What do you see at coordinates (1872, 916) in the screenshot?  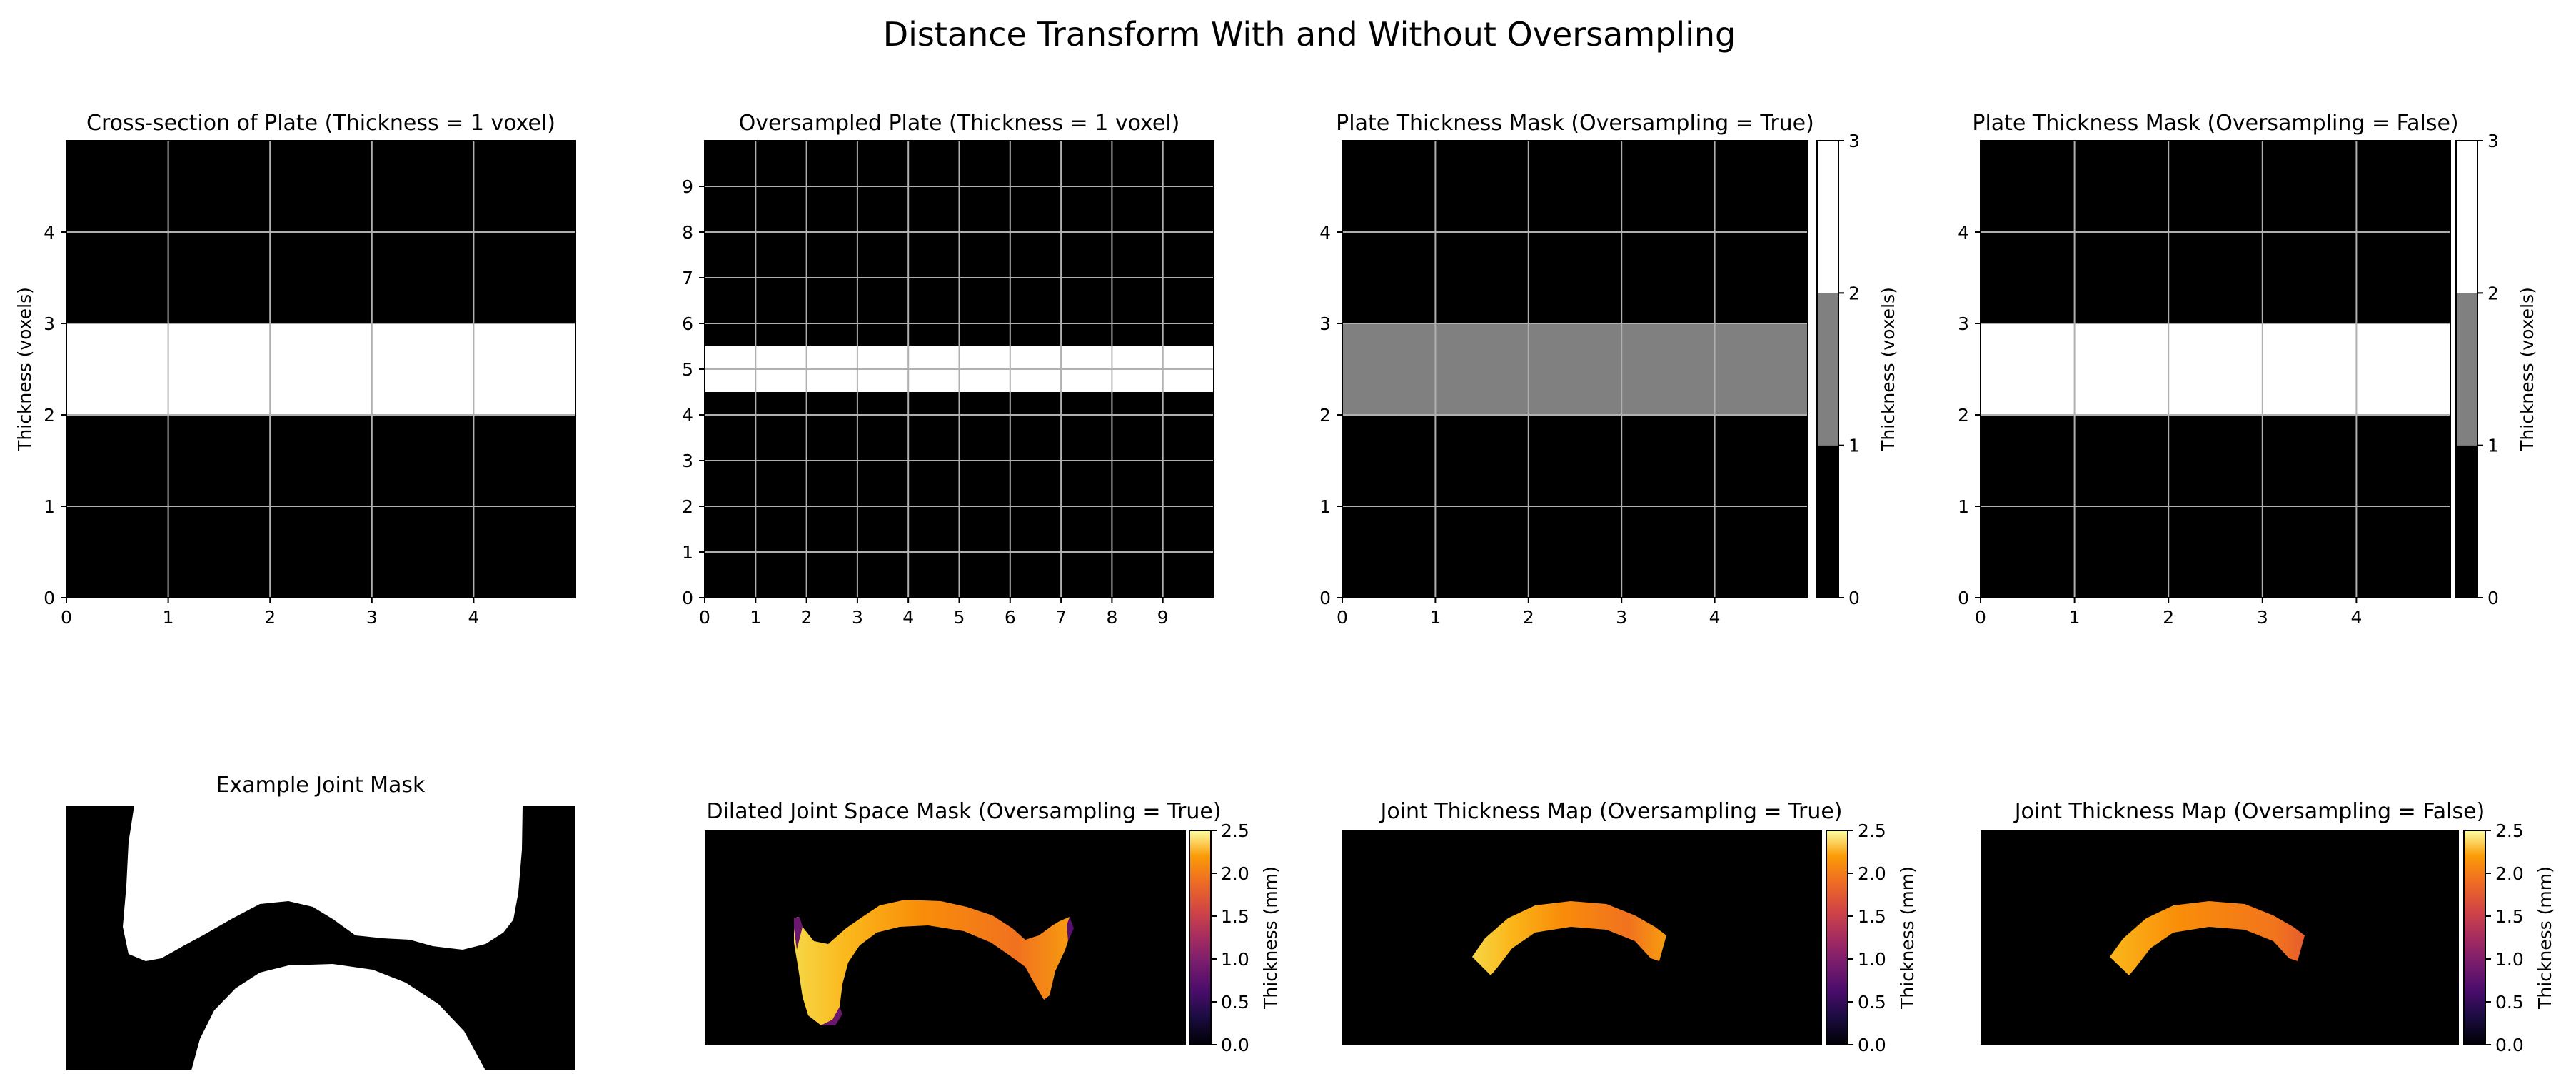 I see `colorbar-tick-label: 1.5` at bounding box center [1872, 916].